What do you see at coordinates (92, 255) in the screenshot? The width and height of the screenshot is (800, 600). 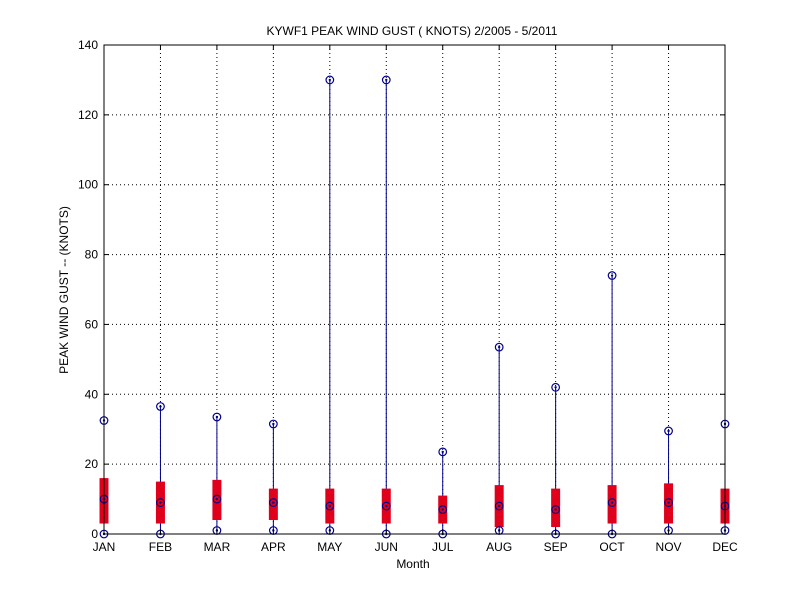 I see `y-tick-label: 80` at bounding box center [92, 255].